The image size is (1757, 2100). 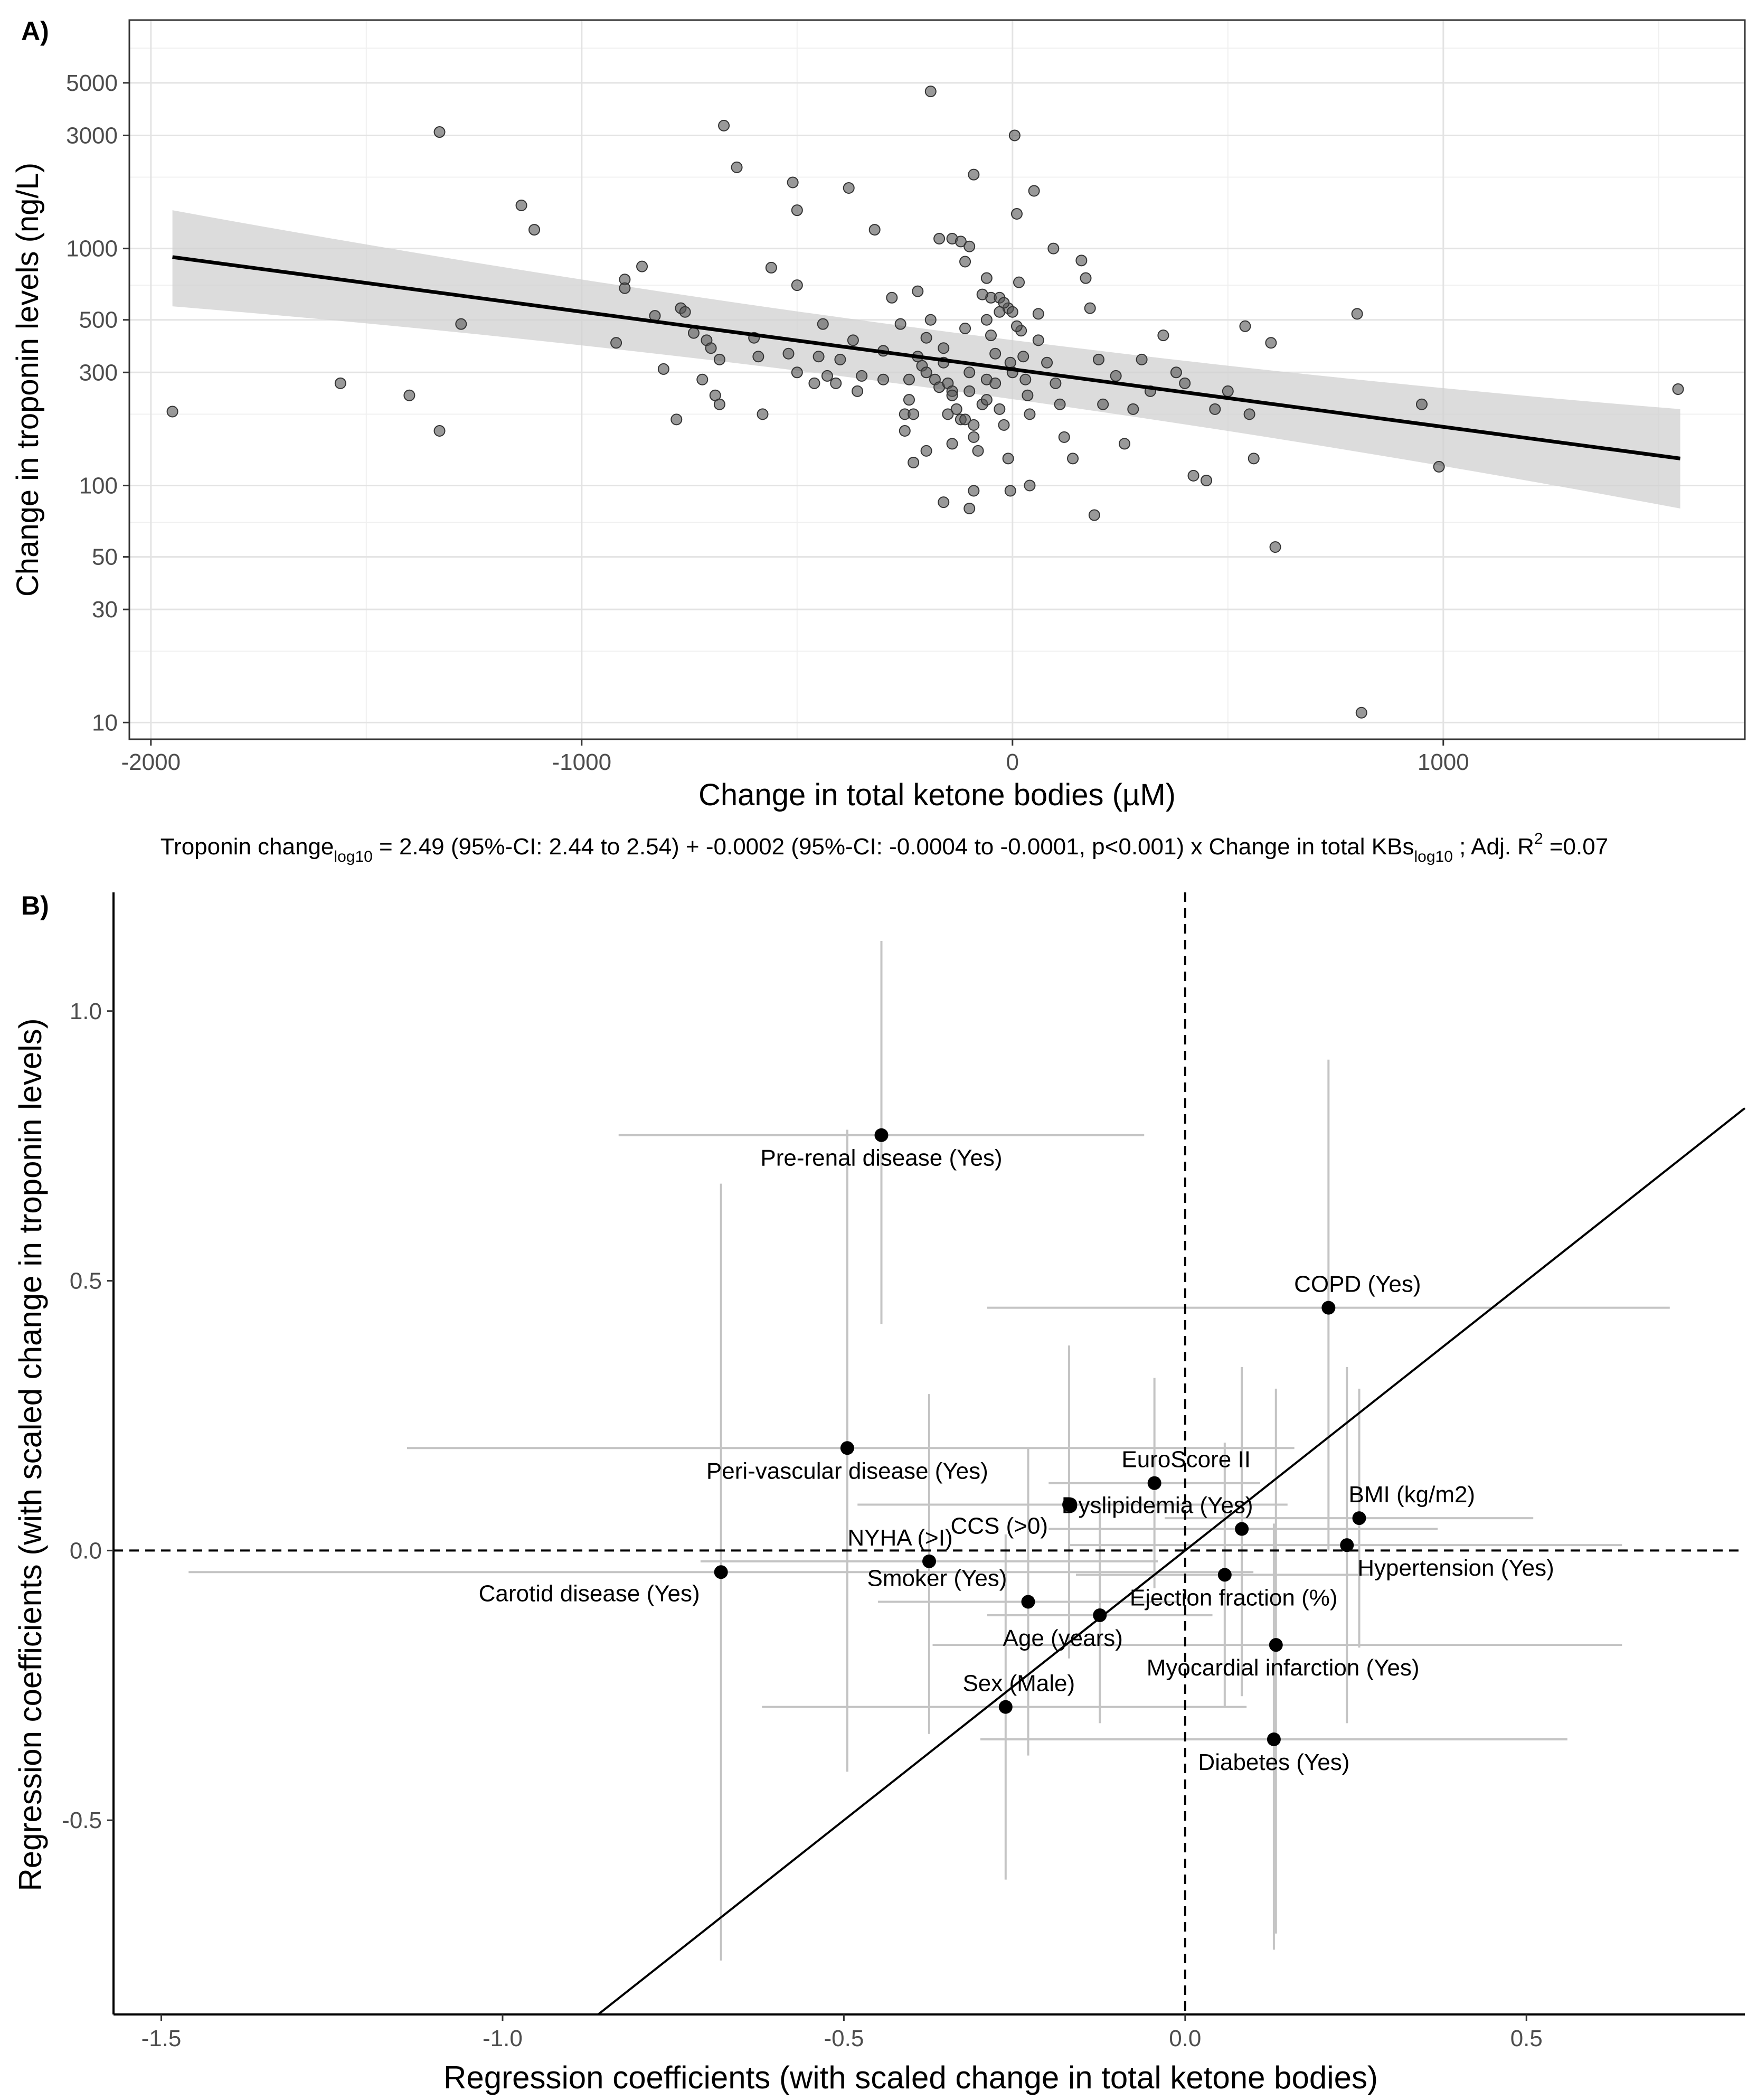 I want to click on point-label: Ejection fraction (%), so click(x=1234, y=1598).